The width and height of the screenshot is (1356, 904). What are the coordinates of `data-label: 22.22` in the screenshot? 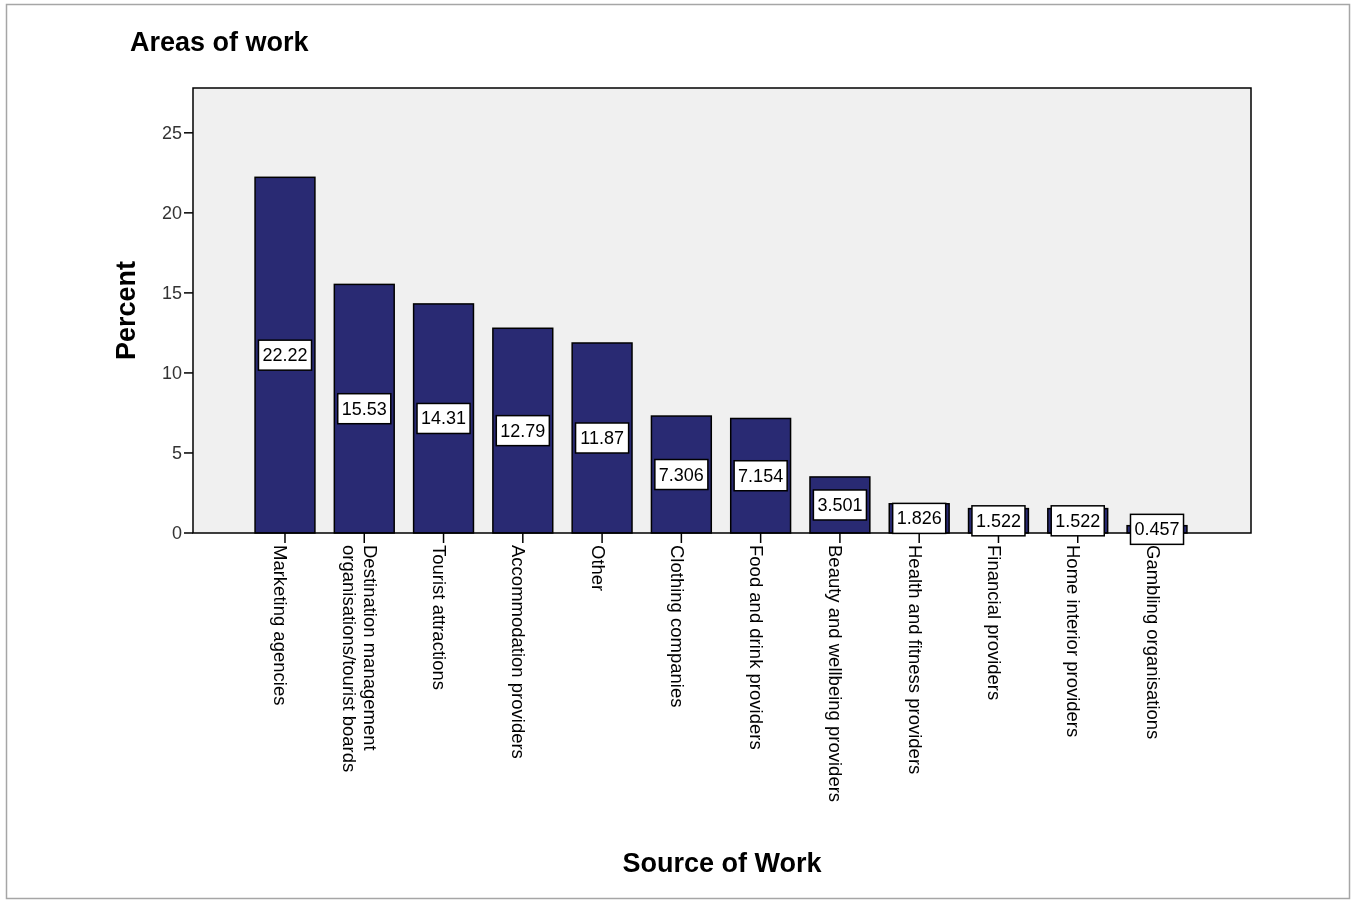 It's located at (285, 355).